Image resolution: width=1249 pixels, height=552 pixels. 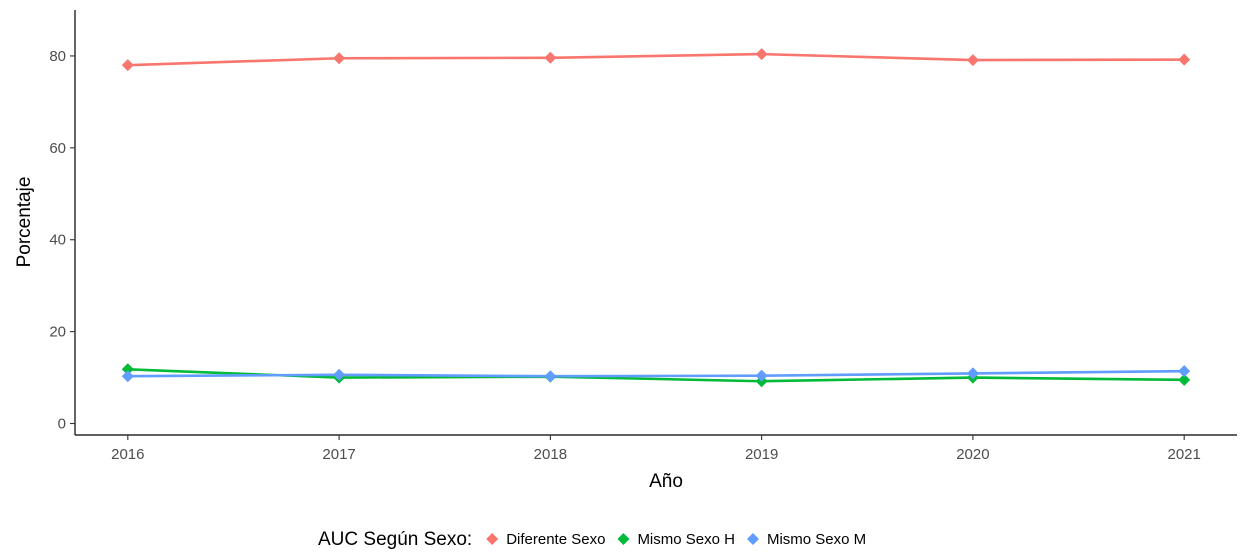 I want to click on y-tick-label: 80, so click(x=57, y=56).